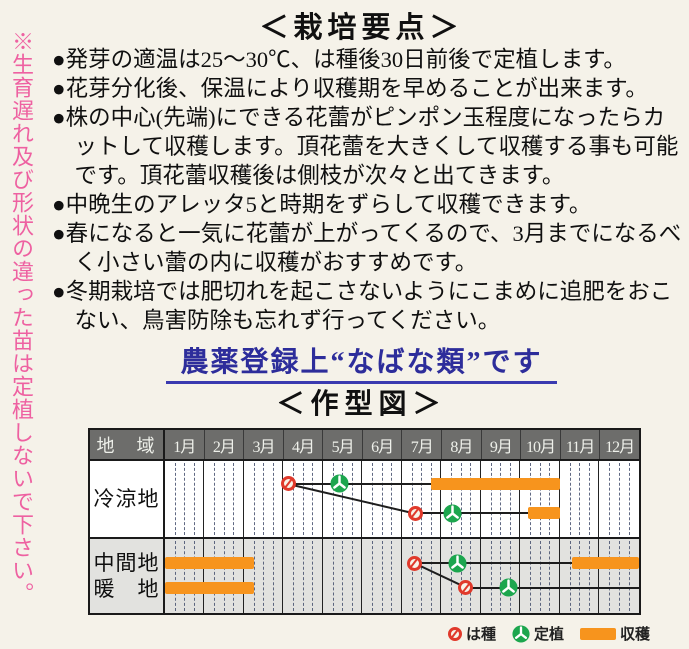 The image size is (689, 649). What do you see at coordinates (185, 444) in the screenshot?
I see `month-header-cell: 1月` at bounding box center [185, 444].